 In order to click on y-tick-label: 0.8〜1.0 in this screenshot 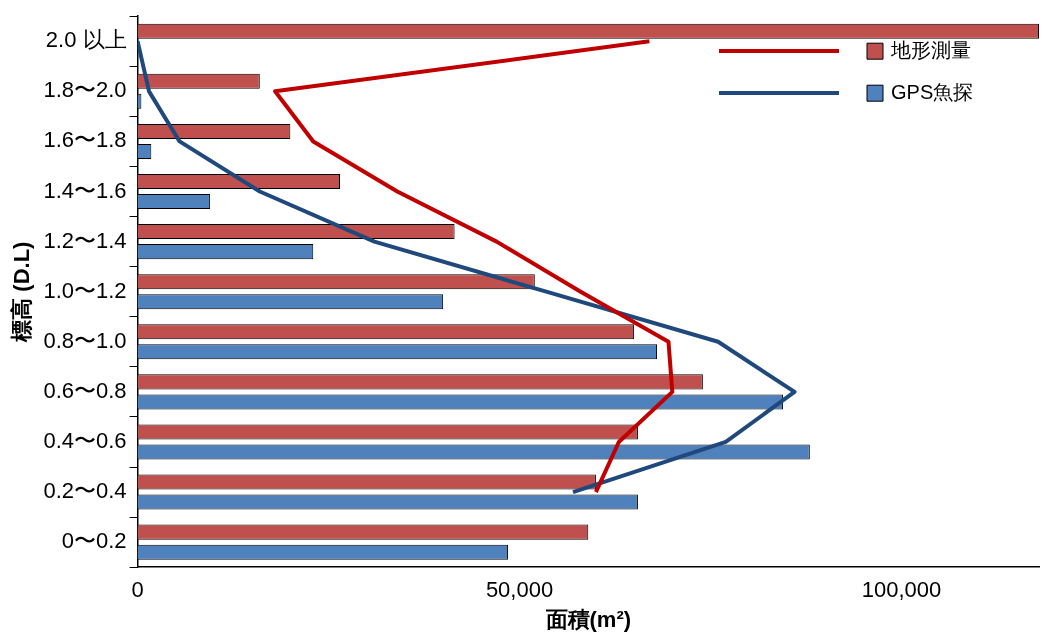, I will do `click(85, 340)`.